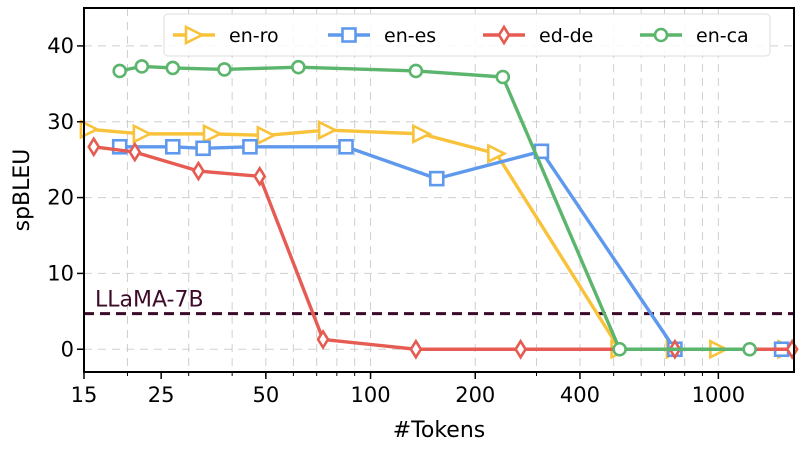 The image size is (800, 450). I want to click on x-tick-label: 25, so click(161, 395).